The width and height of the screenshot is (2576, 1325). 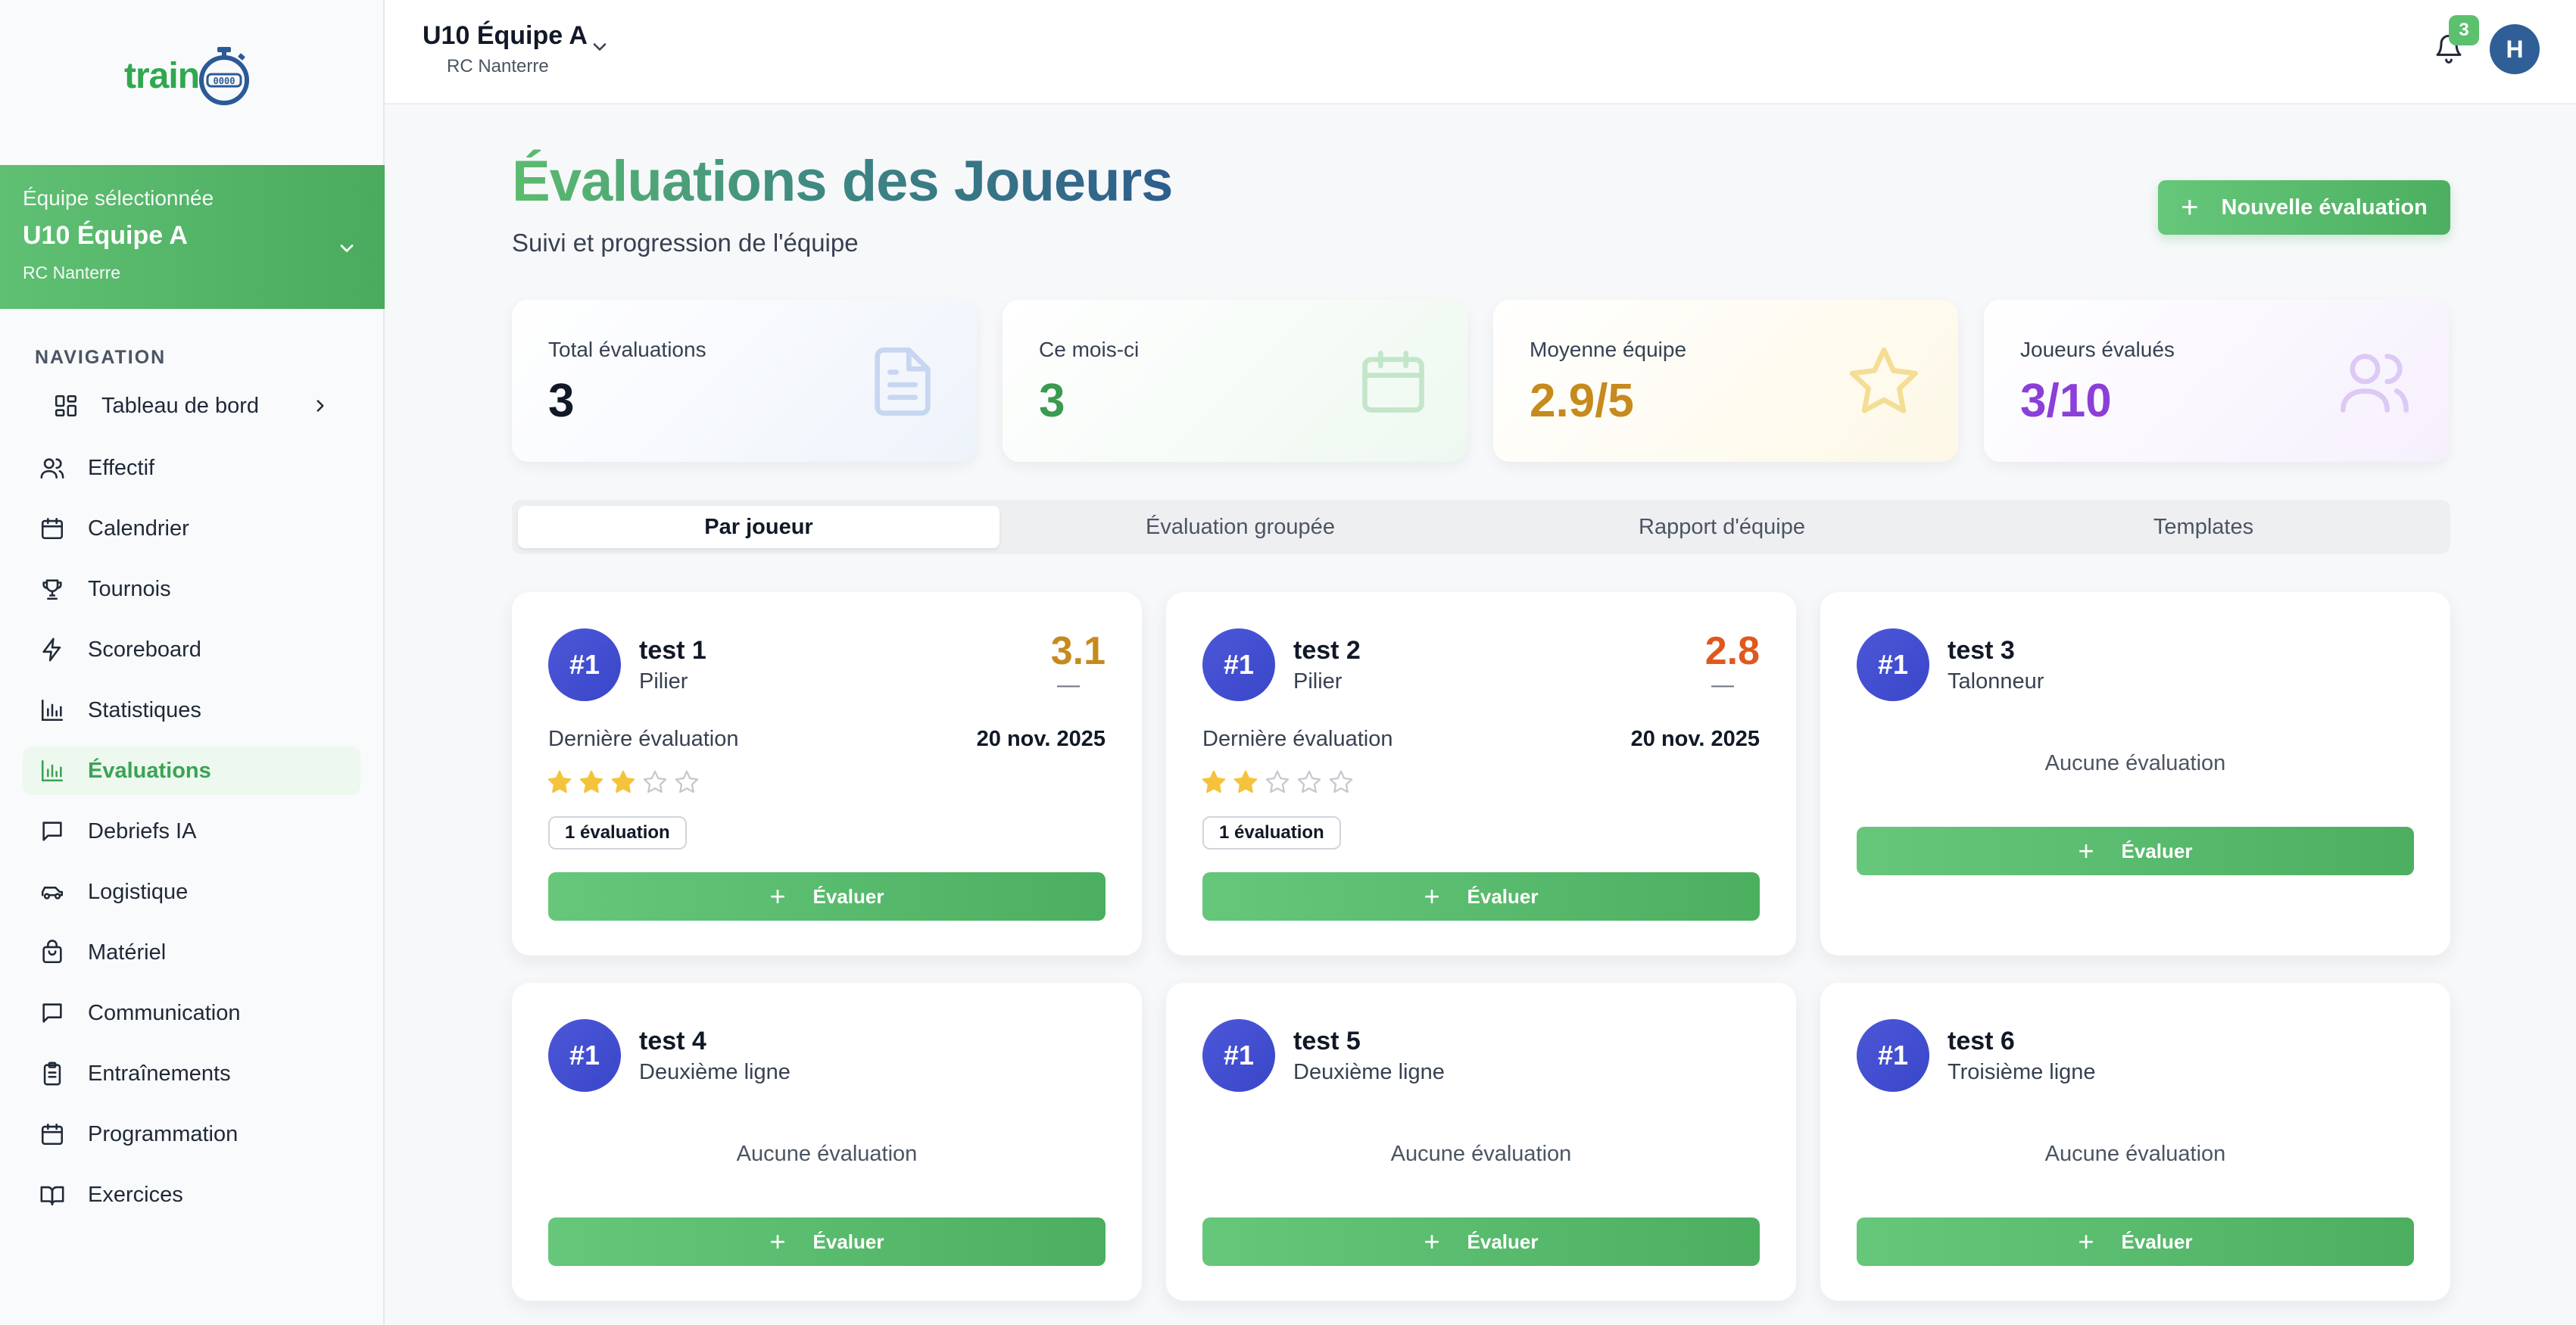 What do you see at coordinates (191, 589) in the screenshot?
I see `sidebar-item-tournois: Tournois` at bounding box center [191, 589].